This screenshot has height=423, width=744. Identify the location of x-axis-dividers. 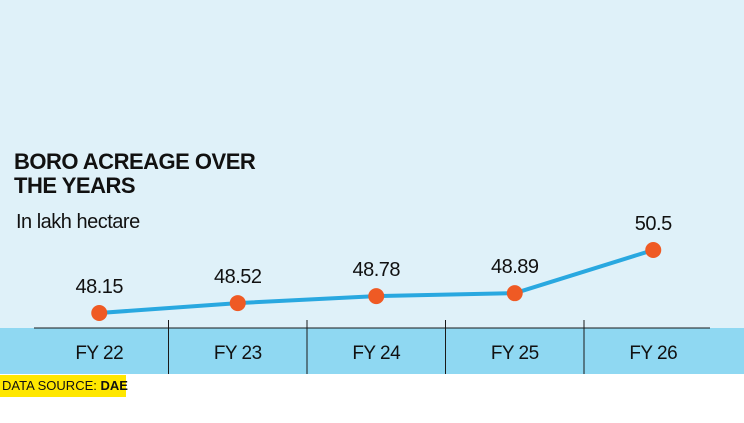
(376, 347).